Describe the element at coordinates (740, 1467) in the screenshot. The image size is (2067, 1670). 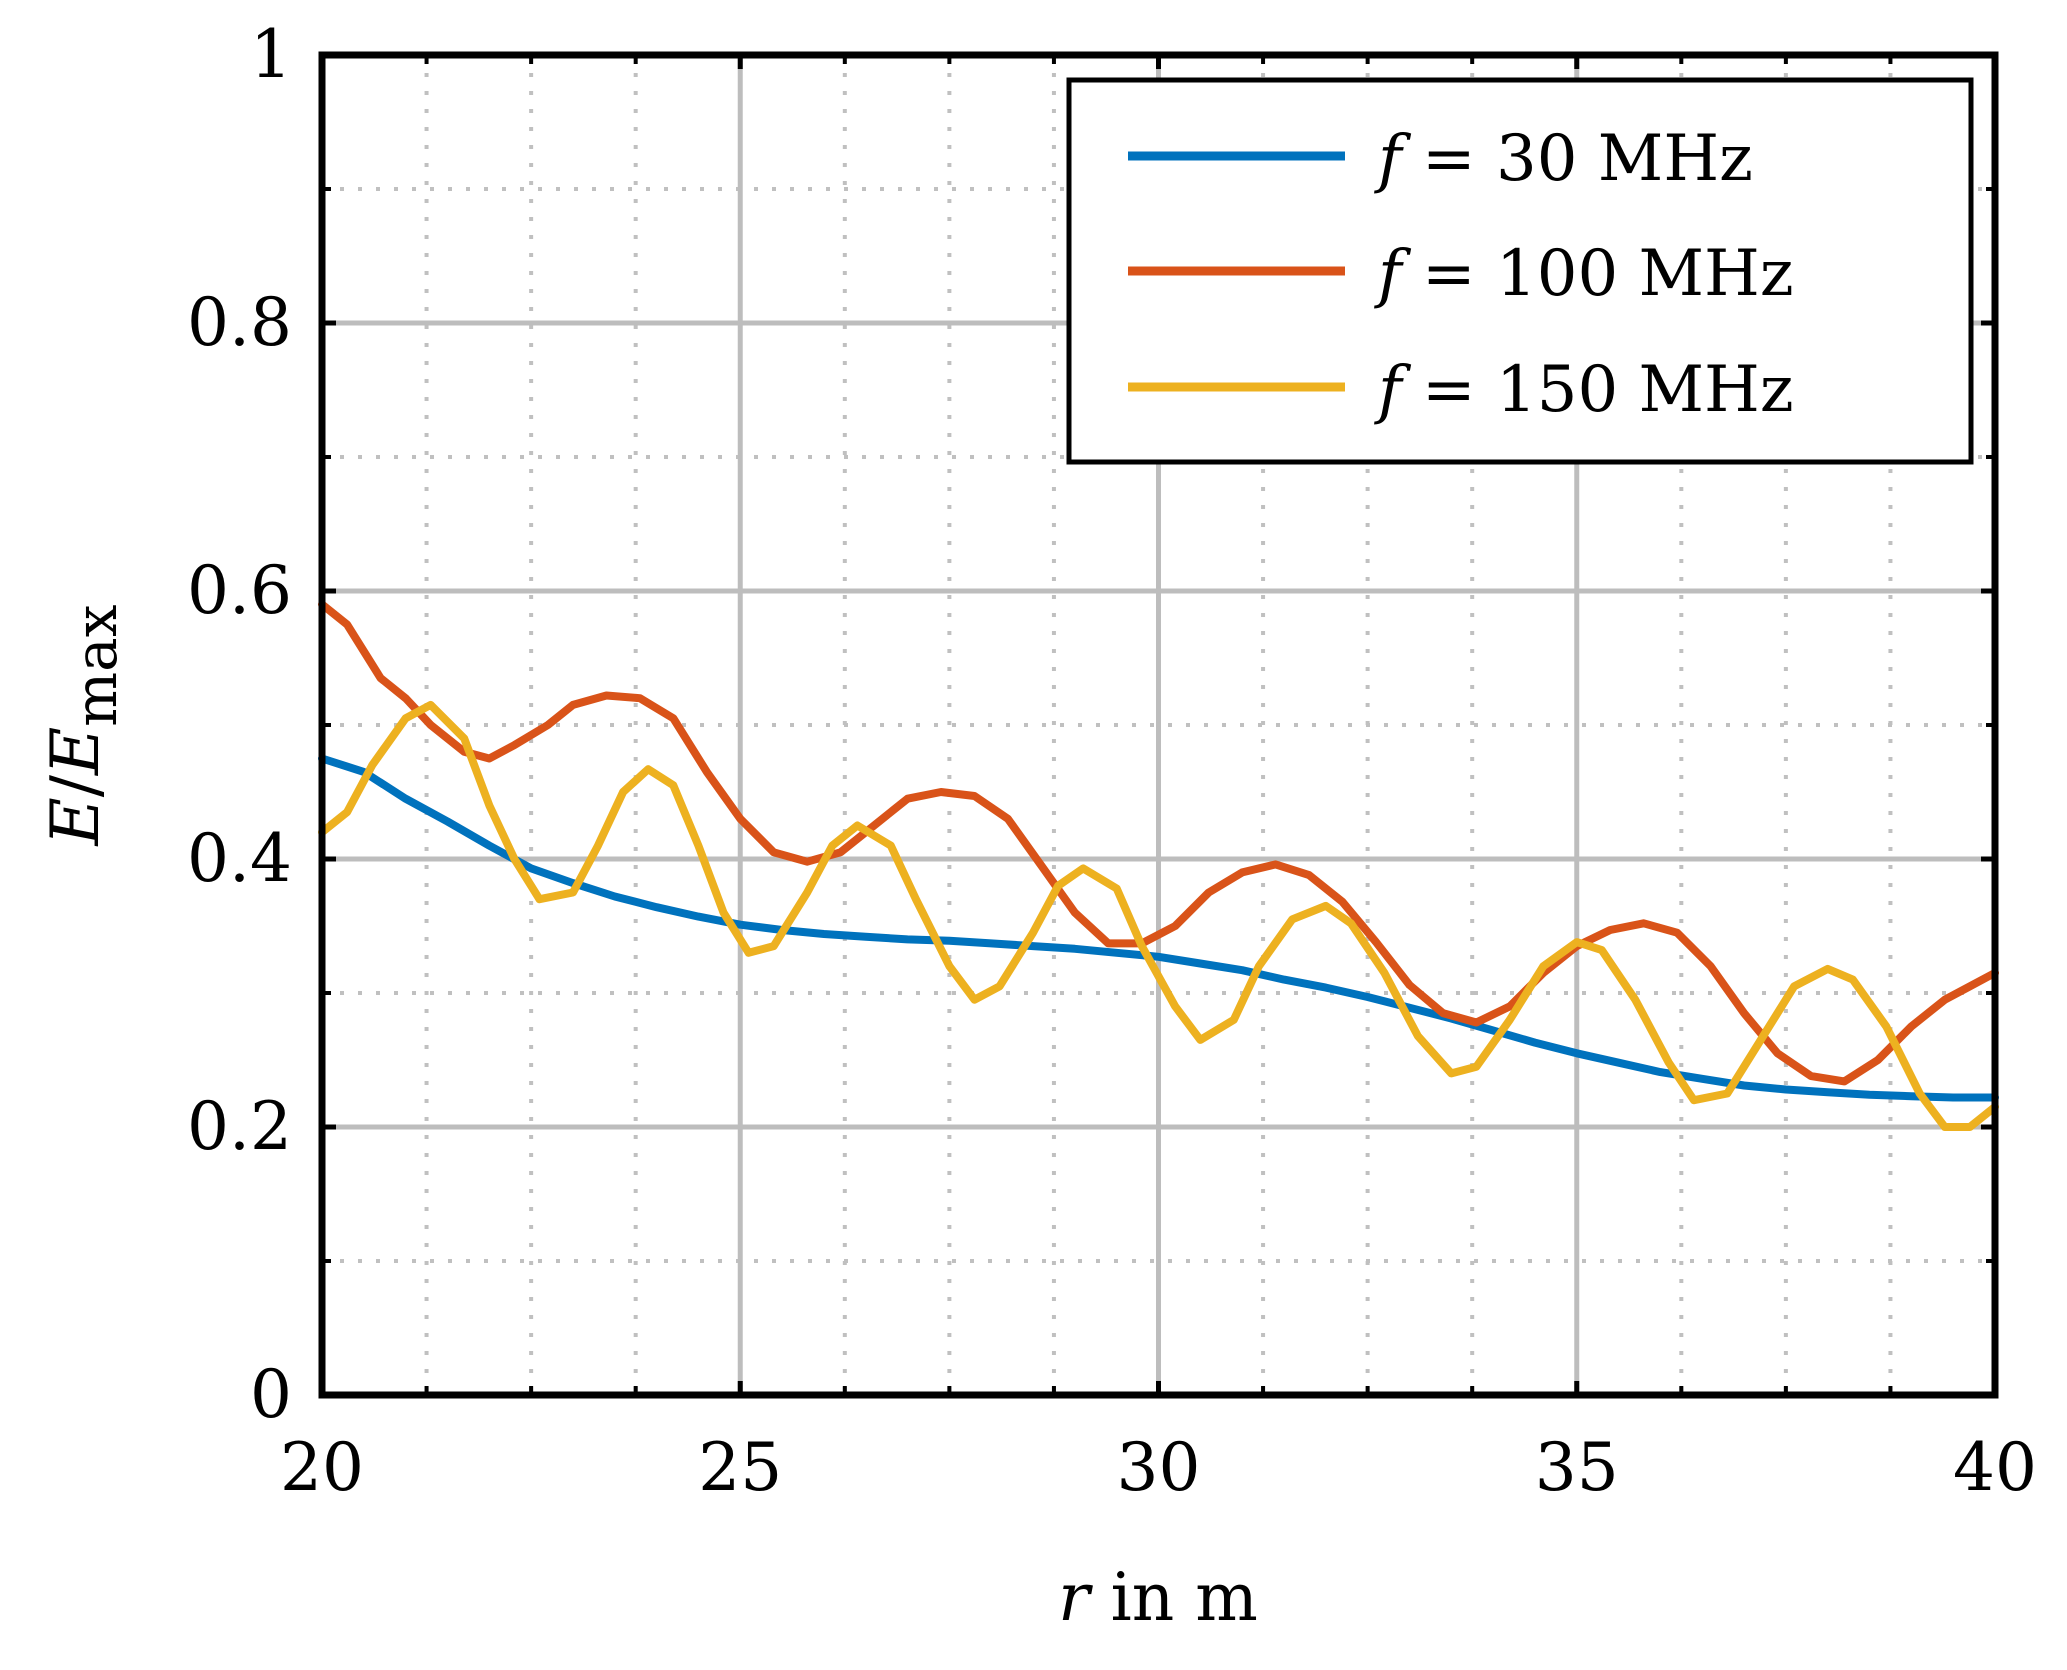
I see `x-tick-label: 25` at that location.